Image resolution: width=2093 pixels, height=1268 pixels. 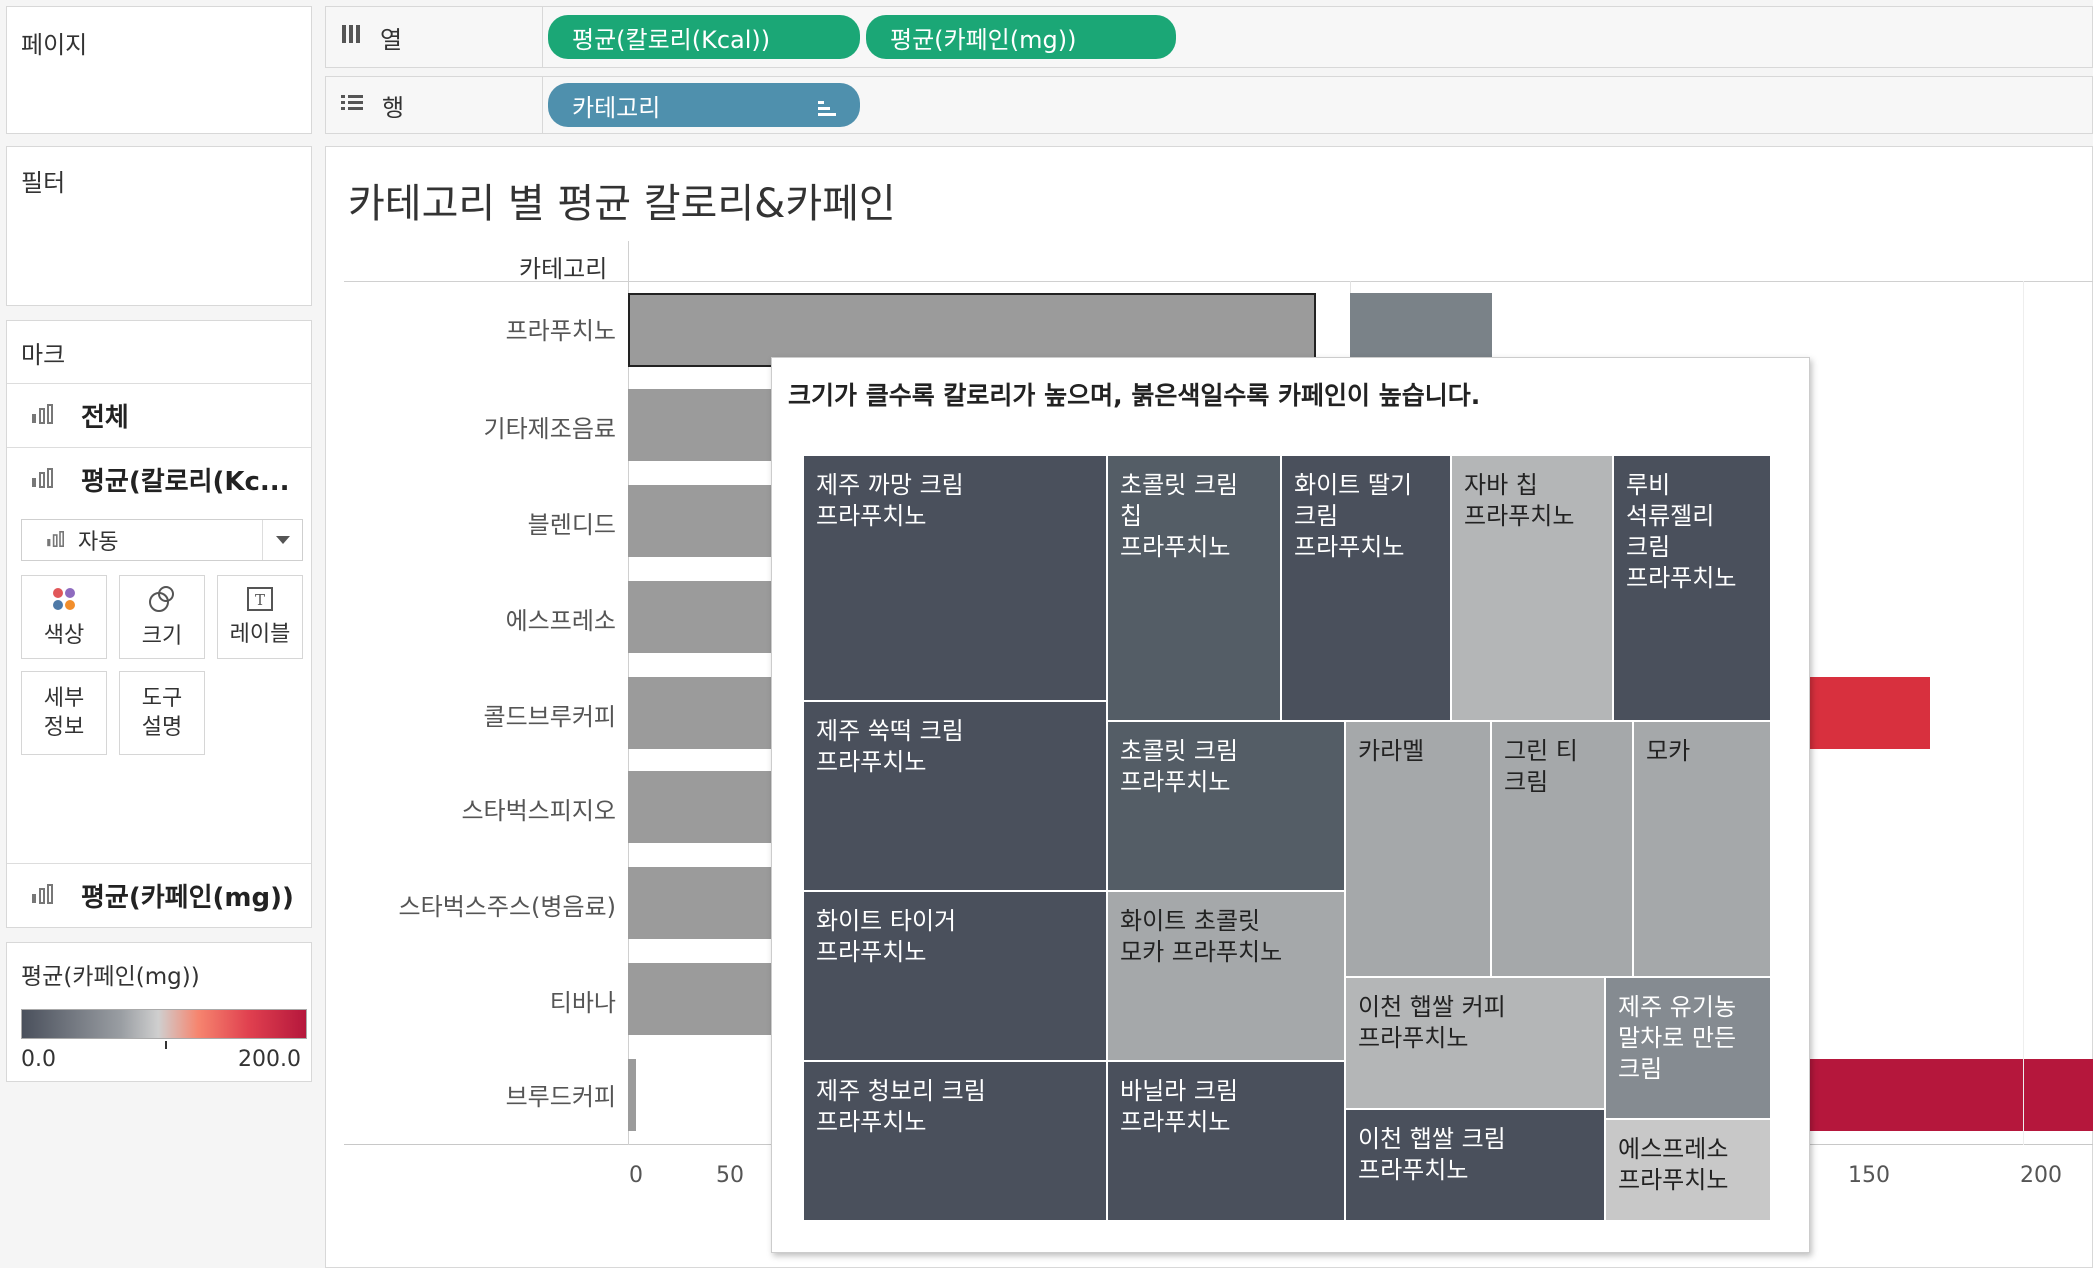 I want to click on treemap-cell-label: 그린 티, so click(x=1541, y=751).